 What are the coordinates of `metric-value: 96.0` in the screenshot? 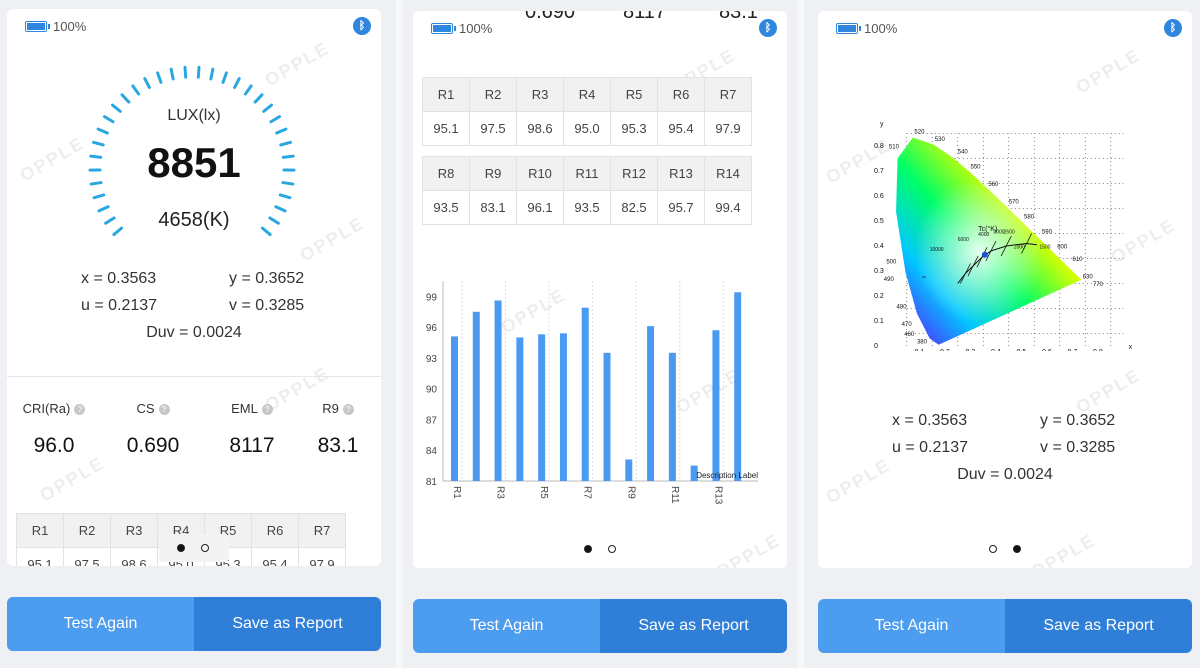 It's located at (54, 445).